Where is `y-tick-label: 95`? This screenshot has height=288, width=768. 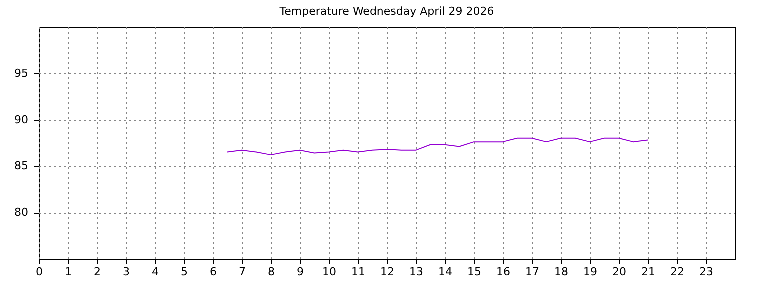
y-tick-label: 95 is located at coordinates (21, 73).